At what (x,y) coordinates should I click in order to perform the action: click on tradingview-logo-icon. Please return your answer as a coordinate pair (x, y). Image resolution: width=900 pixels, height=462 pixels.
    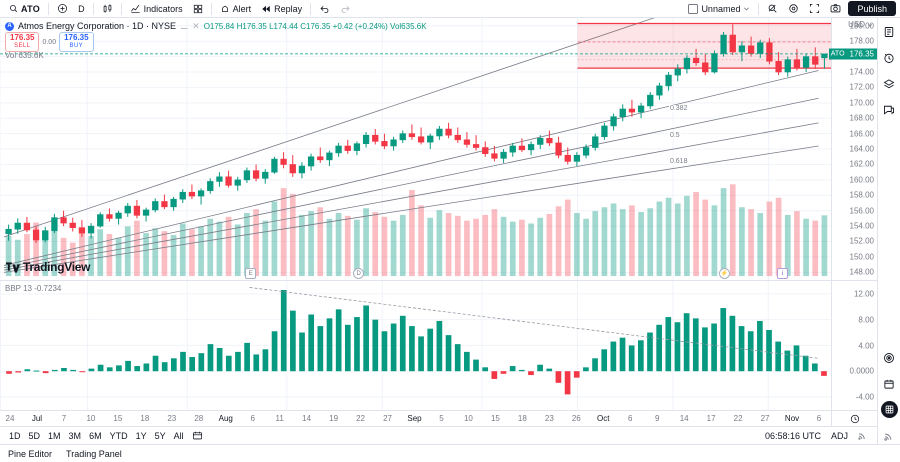
    Looking at the image, I should click on (13, 267).